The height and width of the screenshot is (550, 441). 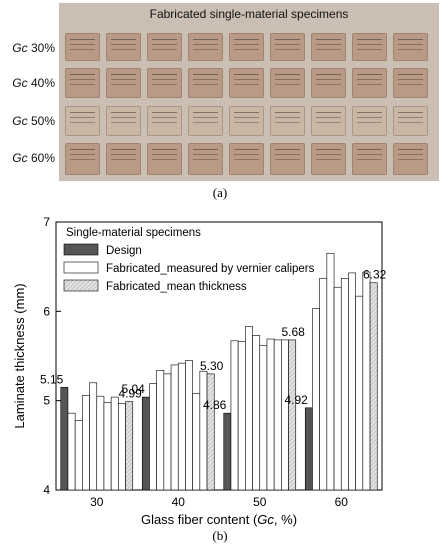 I want to click on y-tick-label: 5, so click(x=46, y=401).